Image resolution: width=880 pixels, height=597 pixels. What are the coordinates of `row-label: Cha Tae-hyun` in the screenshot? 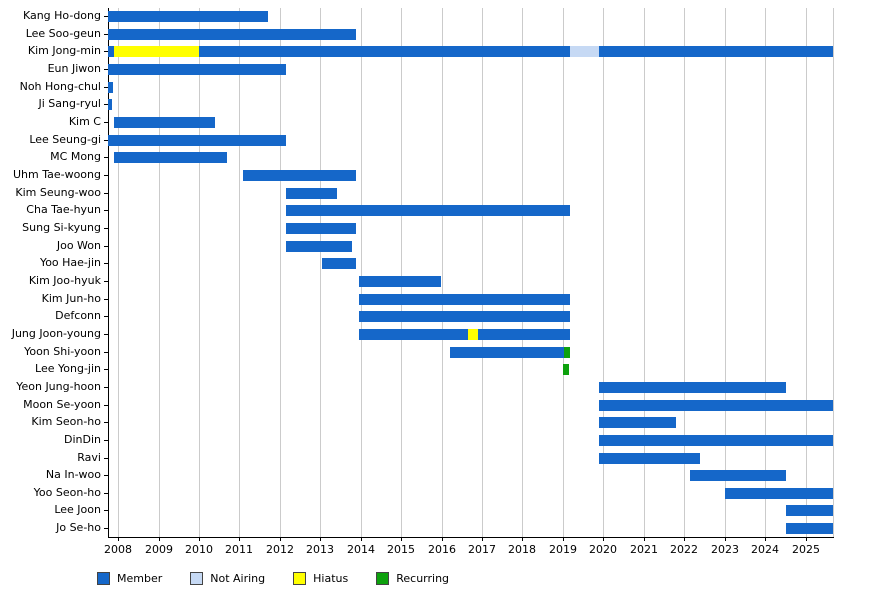 It's located at (63, 209).